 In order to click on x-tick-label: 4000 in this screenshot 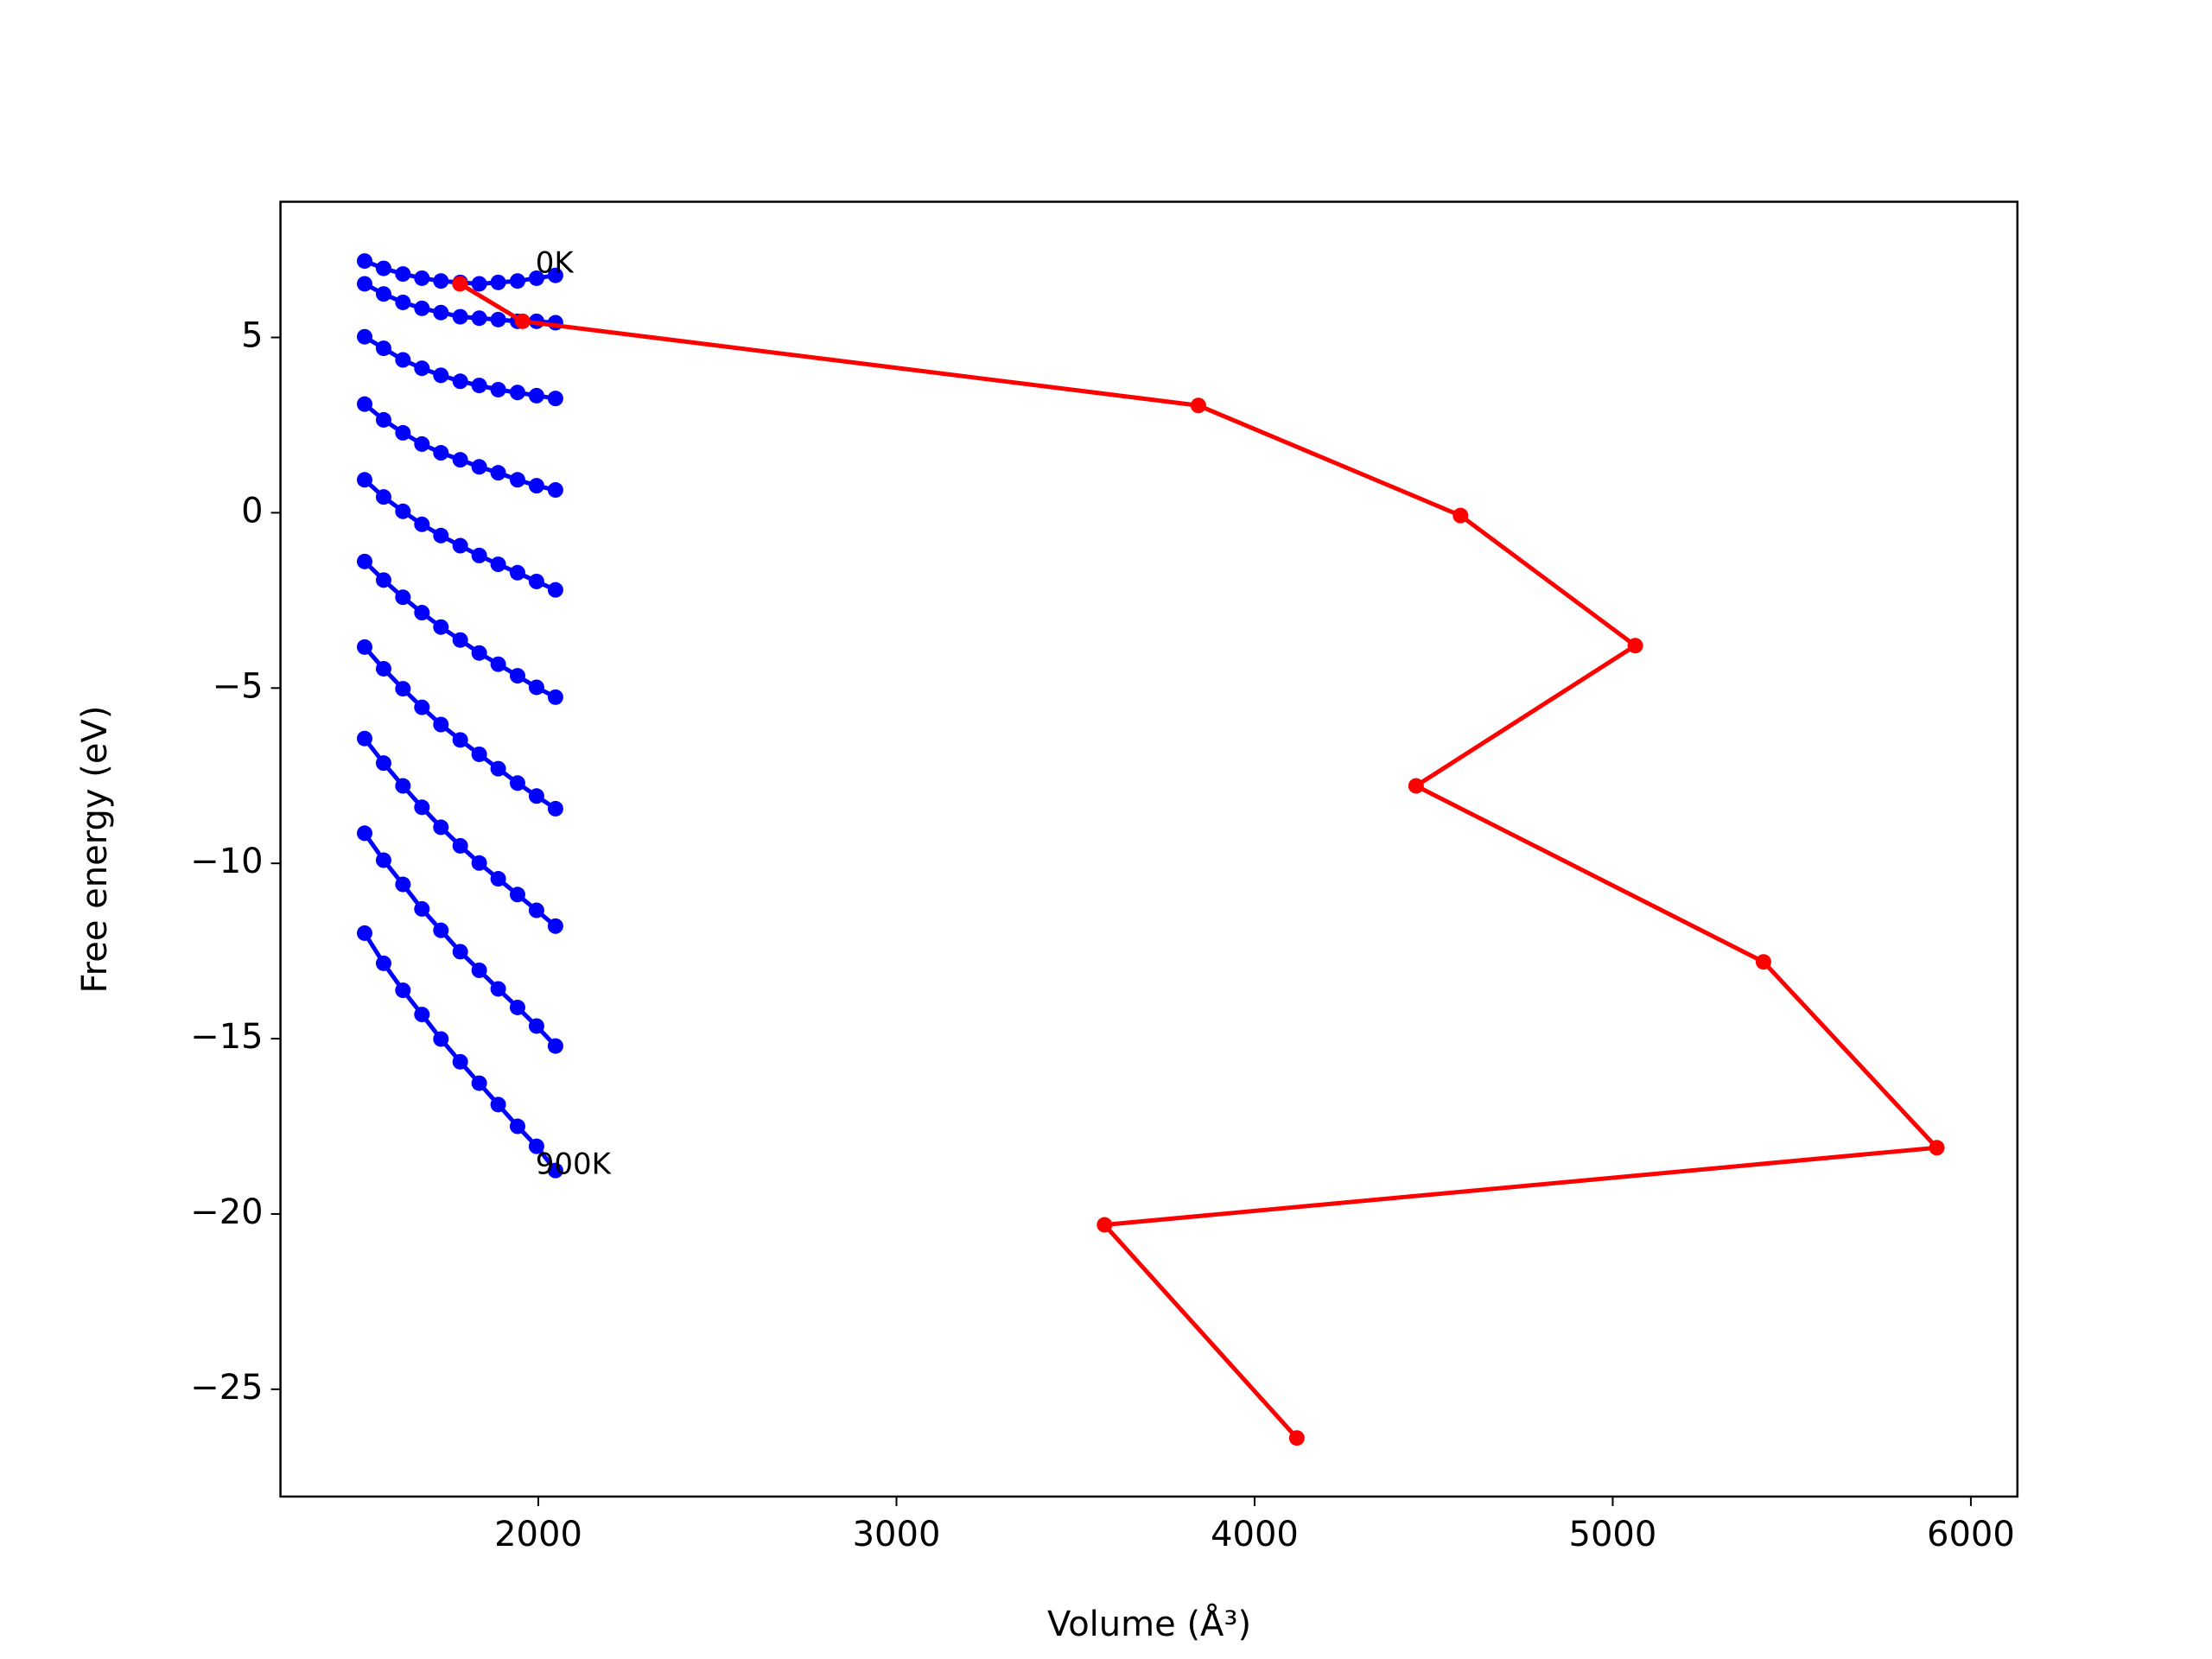, I will do `click(1255, 1534)`.